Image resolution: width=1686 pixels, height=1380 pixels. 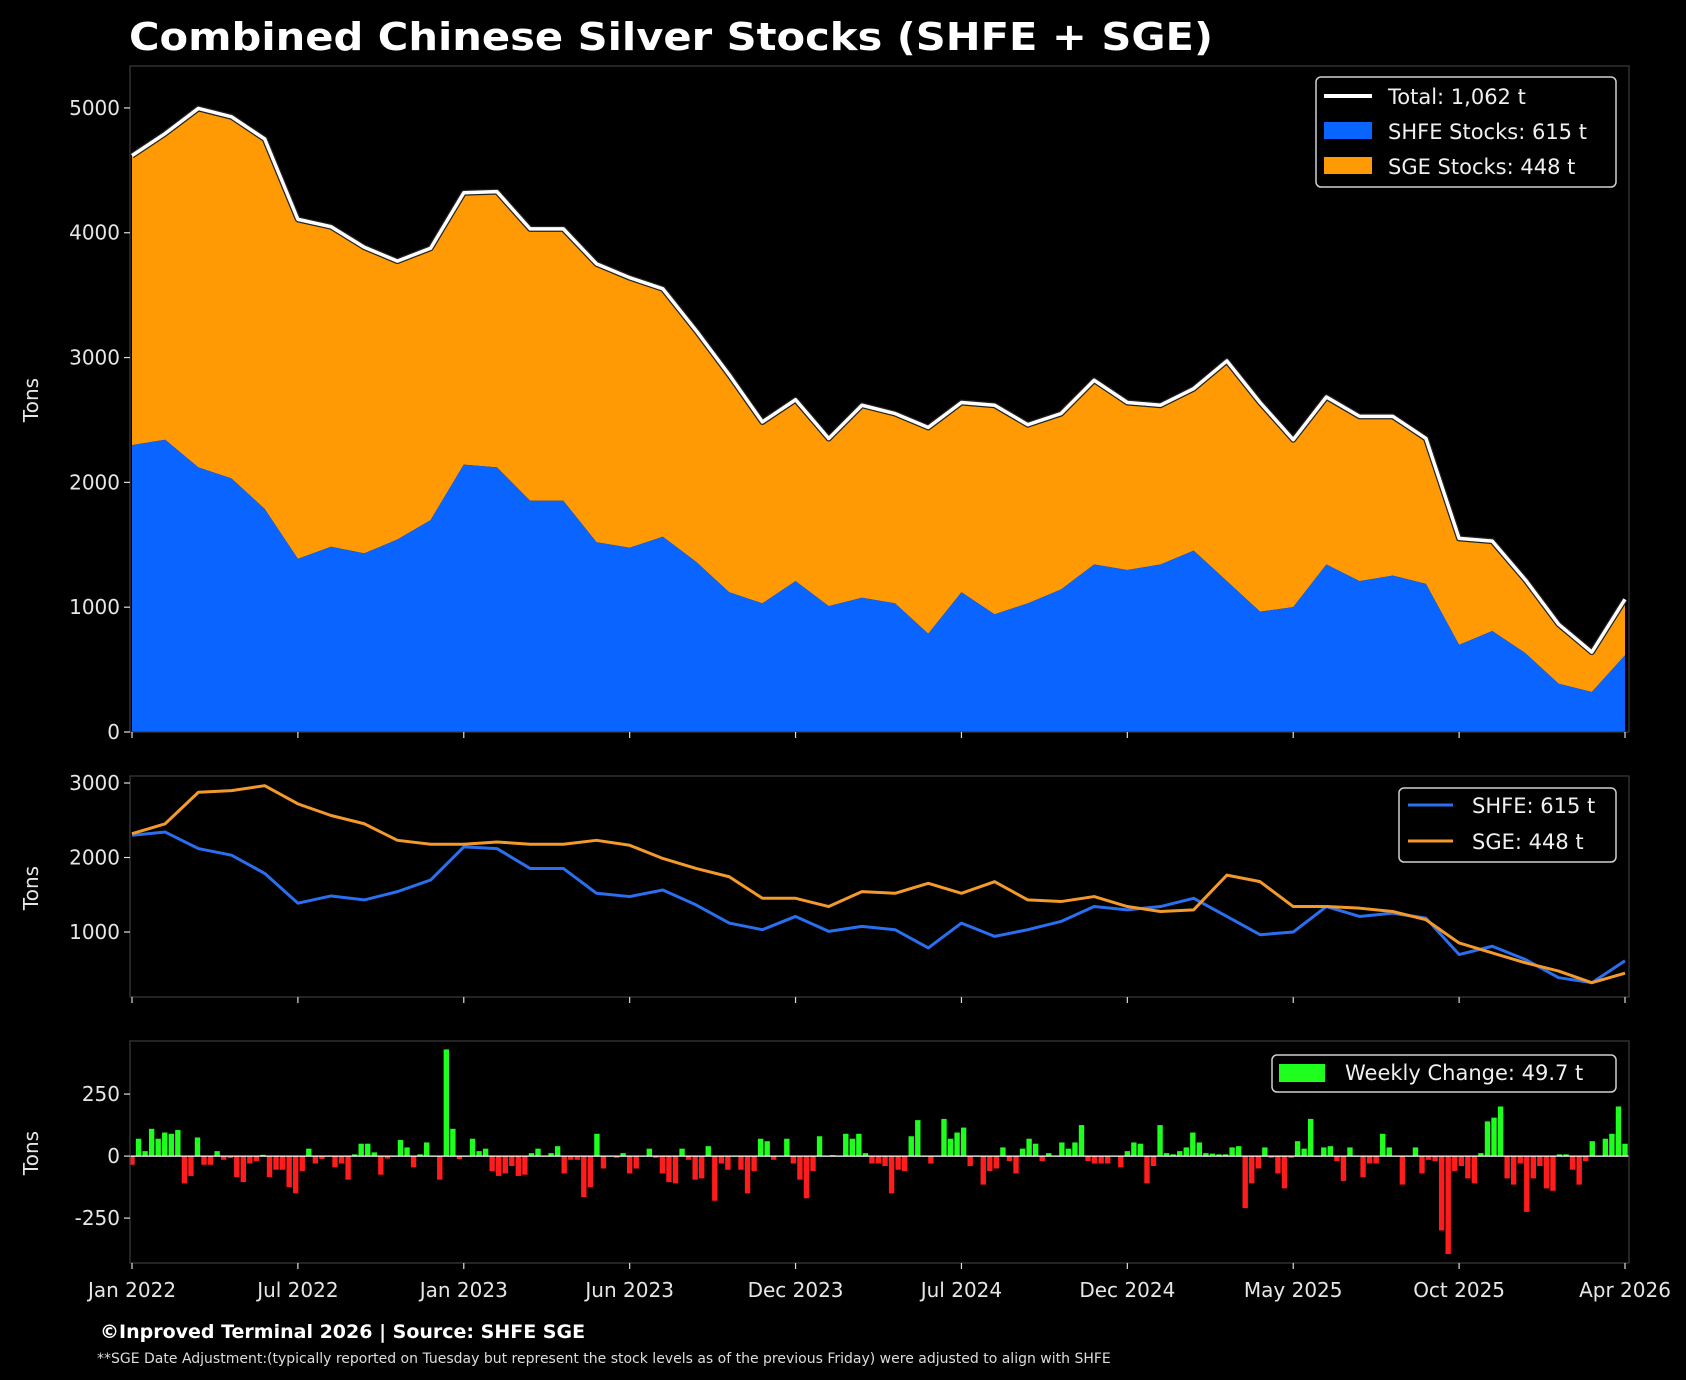 What do you see at coordinates (1466, 132) in the screenshot?
I see `legend-box` at bounding box center [1466, 132].